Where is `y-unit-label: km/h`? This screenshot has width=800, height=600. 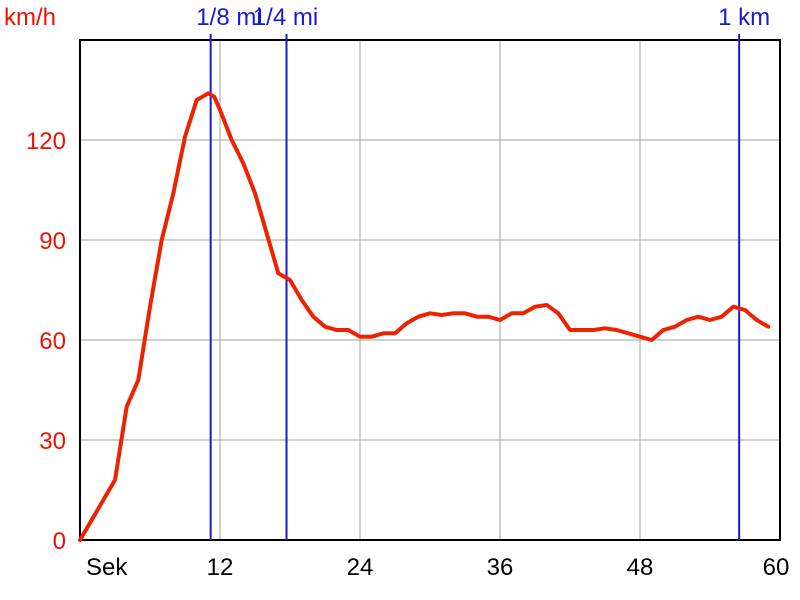
y-unit-label: km/h is located at coordinates (30, 17).